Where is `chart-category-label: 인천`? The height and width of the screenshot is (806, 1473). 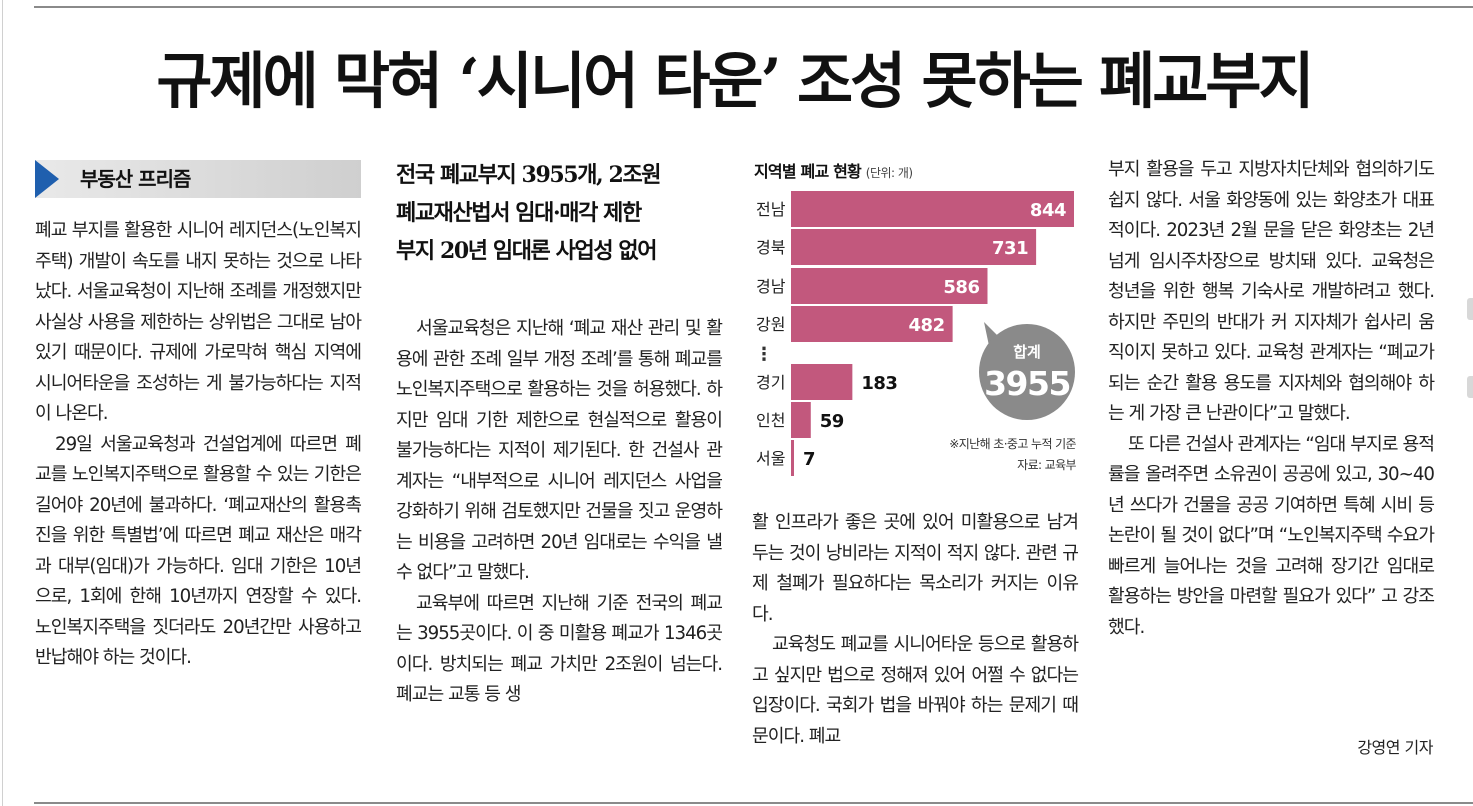
chart-category-label: 인천 is located at coordinates (770, 420).